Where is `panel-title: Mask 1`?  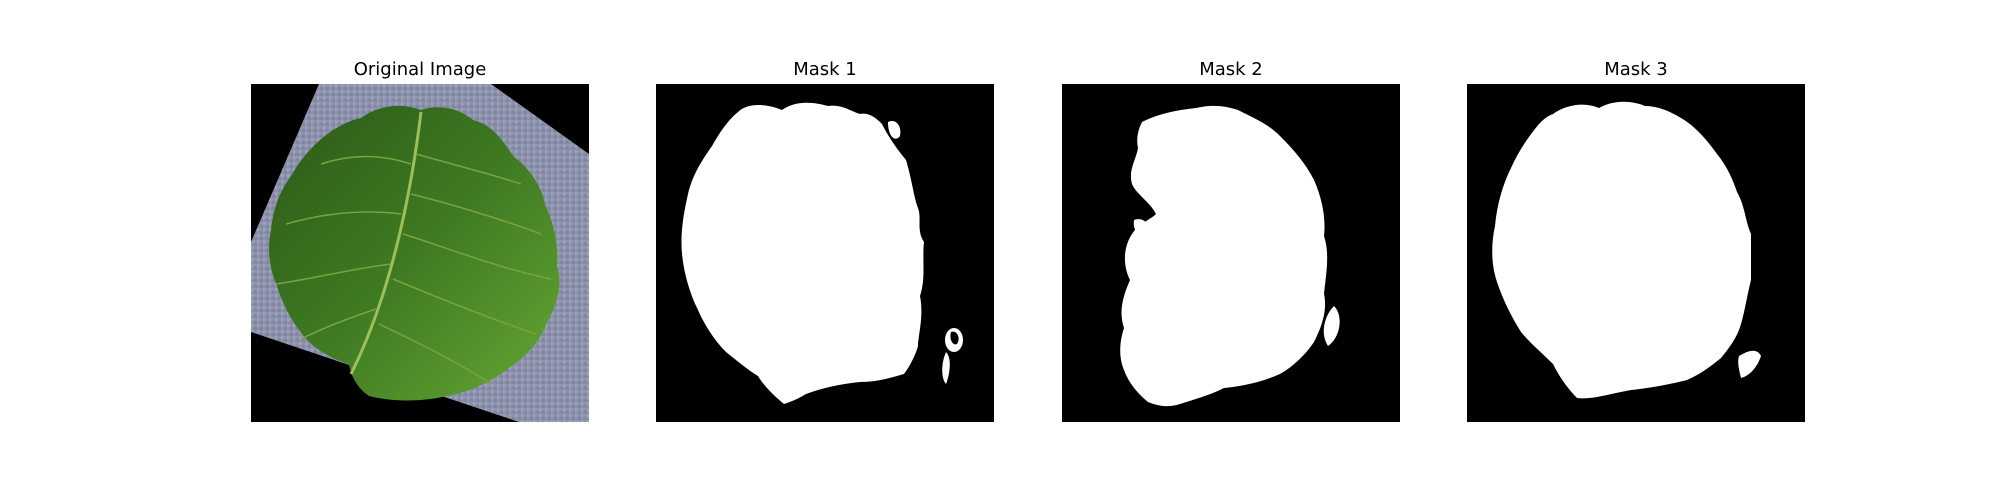 panel-title: Mask 1 is located at coordinates (825, 70).